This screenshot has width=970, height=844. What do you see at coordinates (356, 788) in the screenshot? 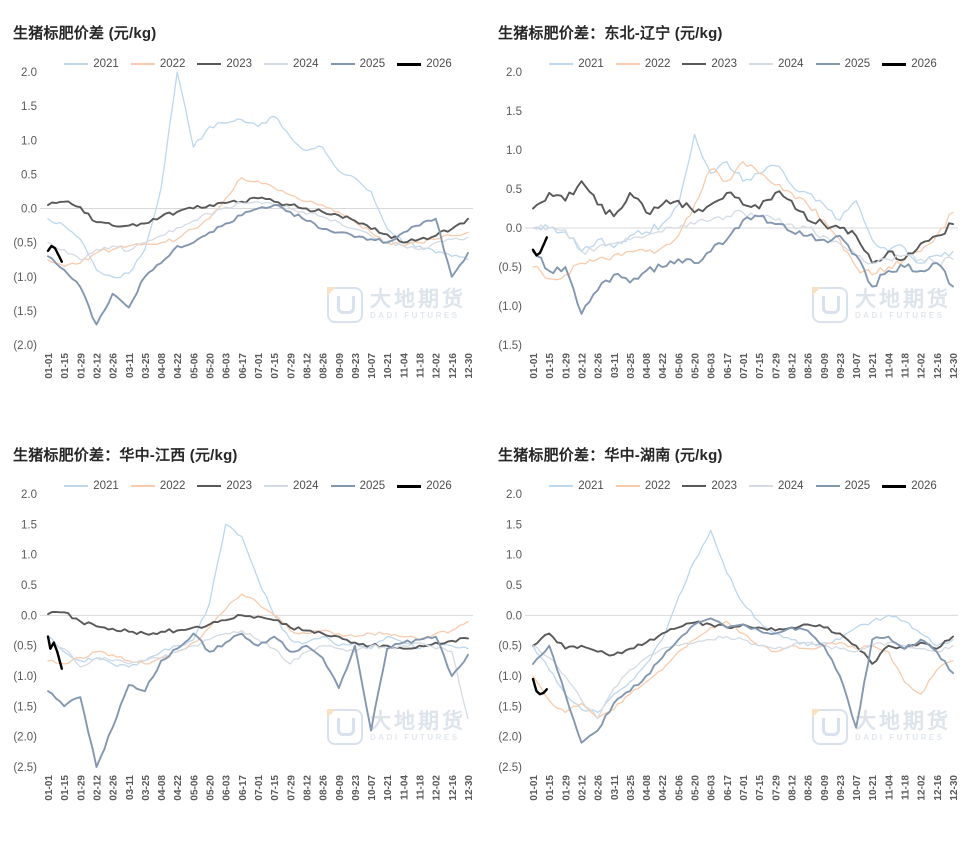
I see `x-tick-label: 09-23` at bounding box center [356, 788].